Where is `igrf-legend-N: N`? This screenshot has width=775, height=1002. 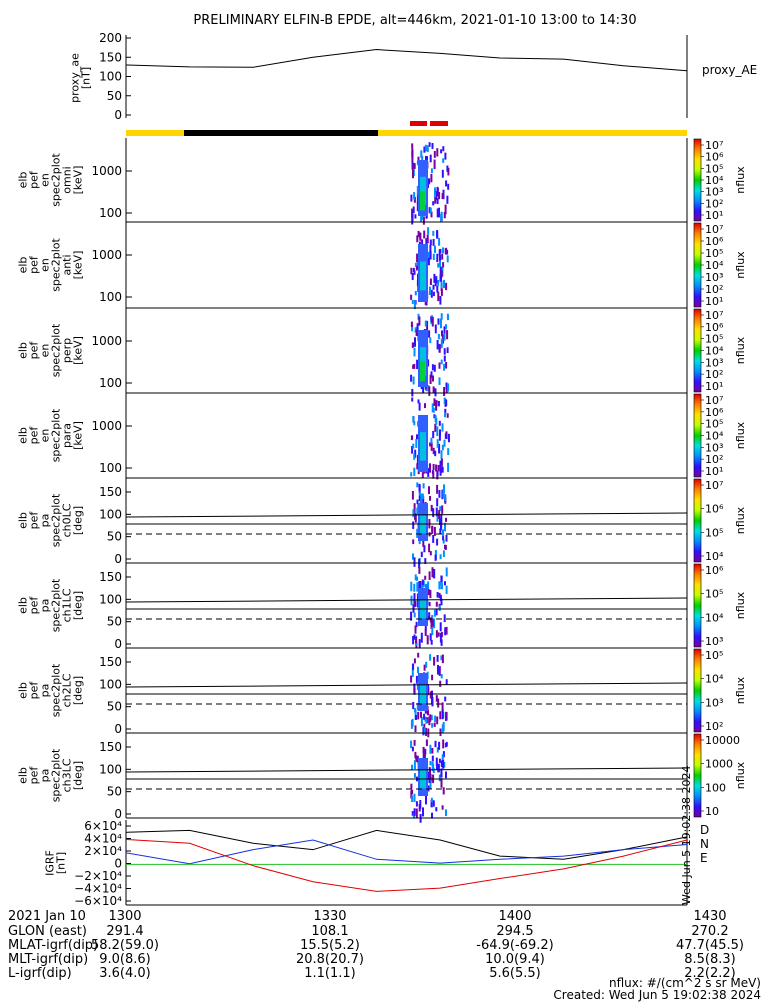
igrf-legend-N: N is located at coordinates (704, 844).